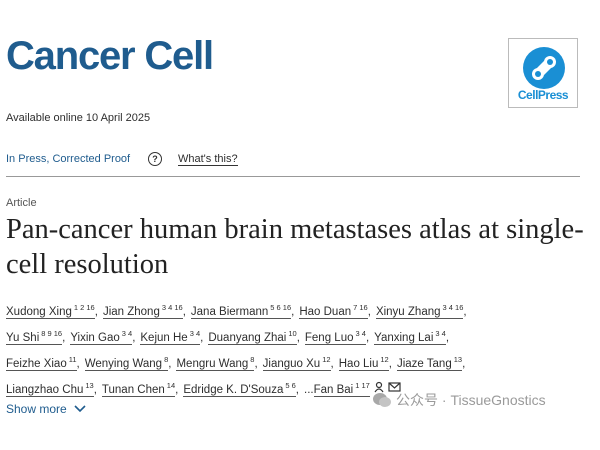 This screenshot has height=450, width=600. I want to click on author: Jiaze Tang 13, so click(429, 363).